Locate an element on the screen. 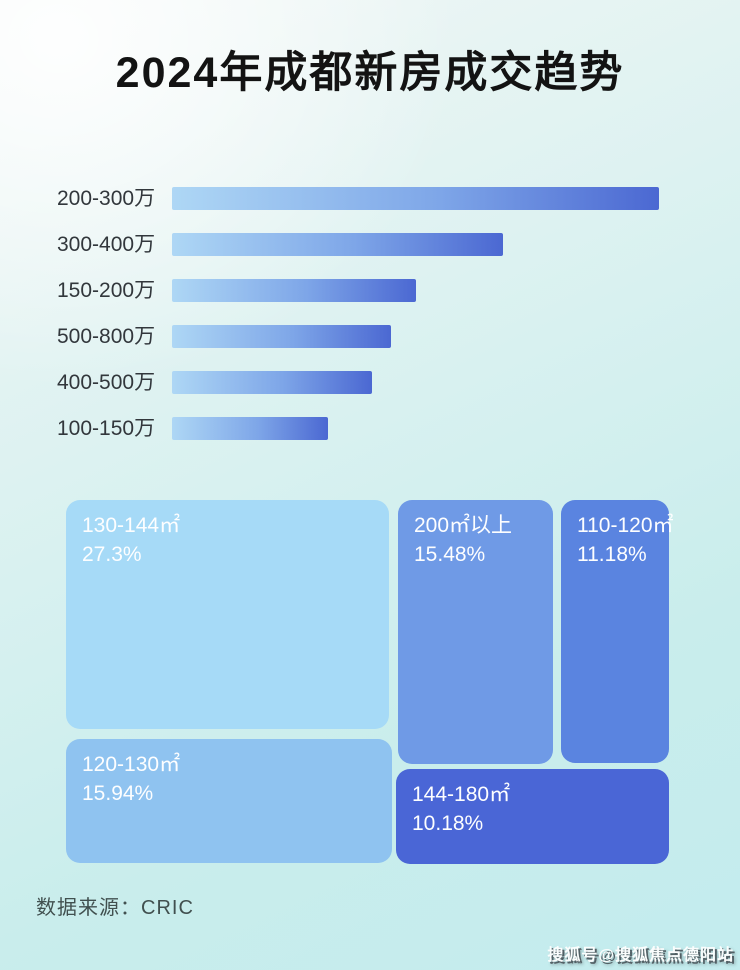 The image size is (740, 970). treemap-tile: 200㎡以上 15.48% is located at coordinates (475, 632).